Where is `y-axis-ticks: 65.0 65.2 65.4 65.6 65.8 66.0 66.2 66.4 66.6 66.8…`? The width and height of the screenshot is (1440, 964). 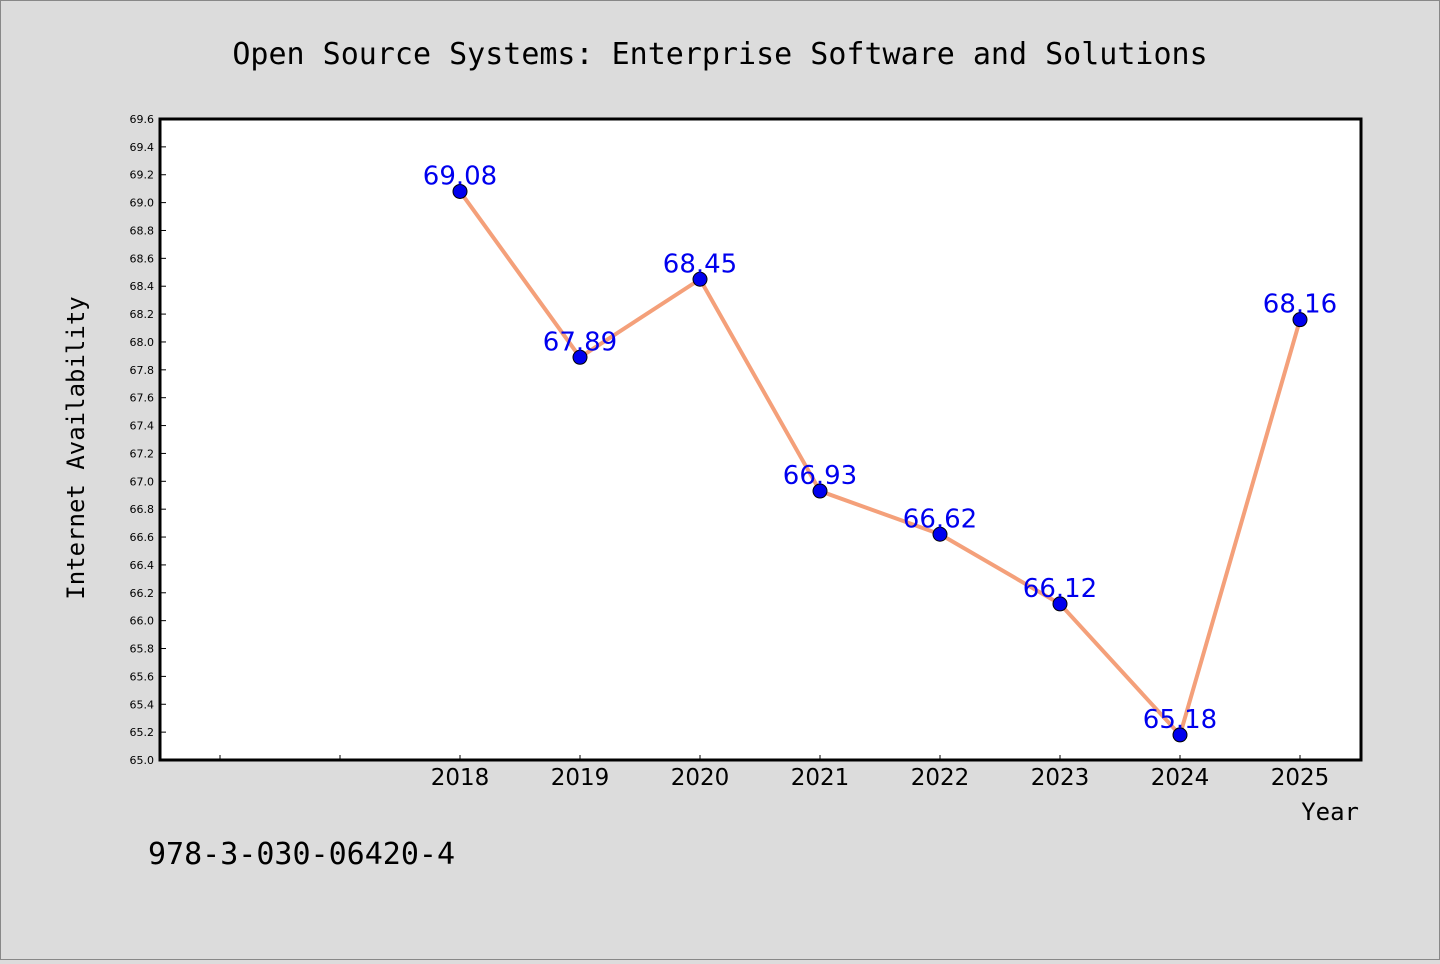 y-axis-ticks: 65.0 65.2 65.4 65.6 65.8 66.0 66.2 66.4 66.6 66.8… is located at coordinates (148, 440).